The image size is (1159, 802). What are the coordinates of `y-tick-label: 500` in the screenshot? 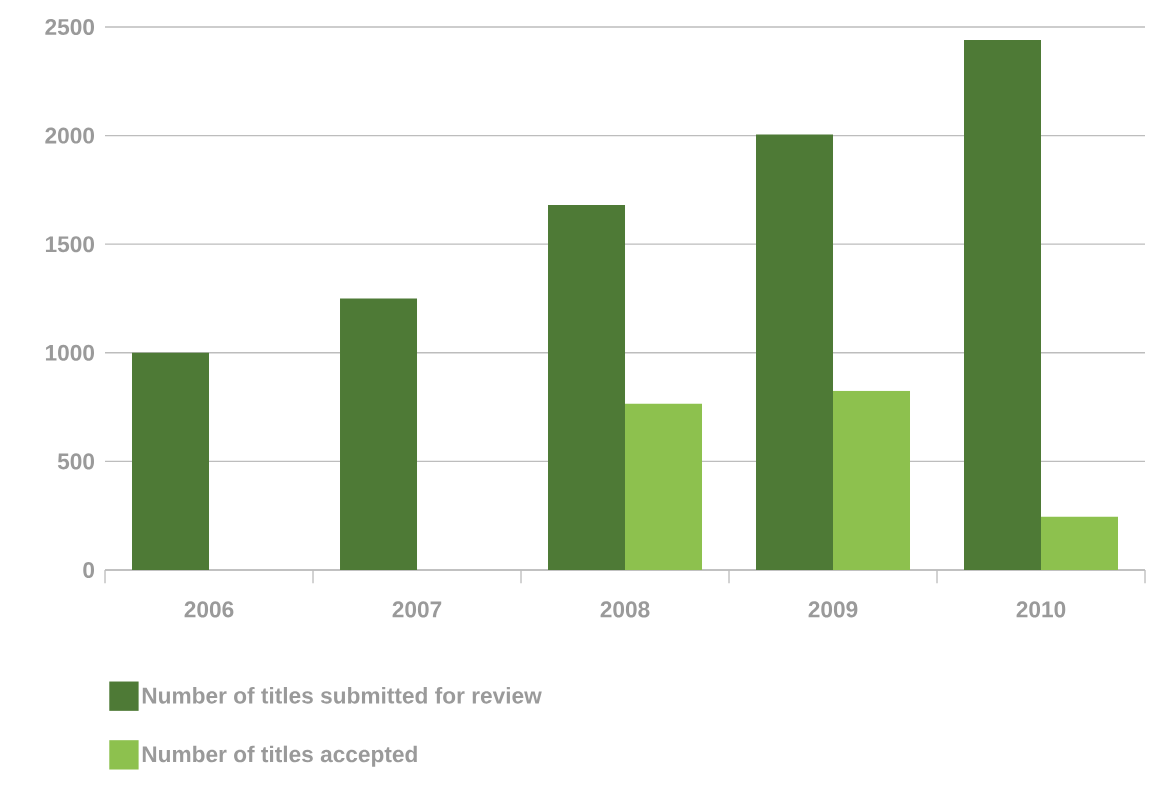 It's located at (76, 461).